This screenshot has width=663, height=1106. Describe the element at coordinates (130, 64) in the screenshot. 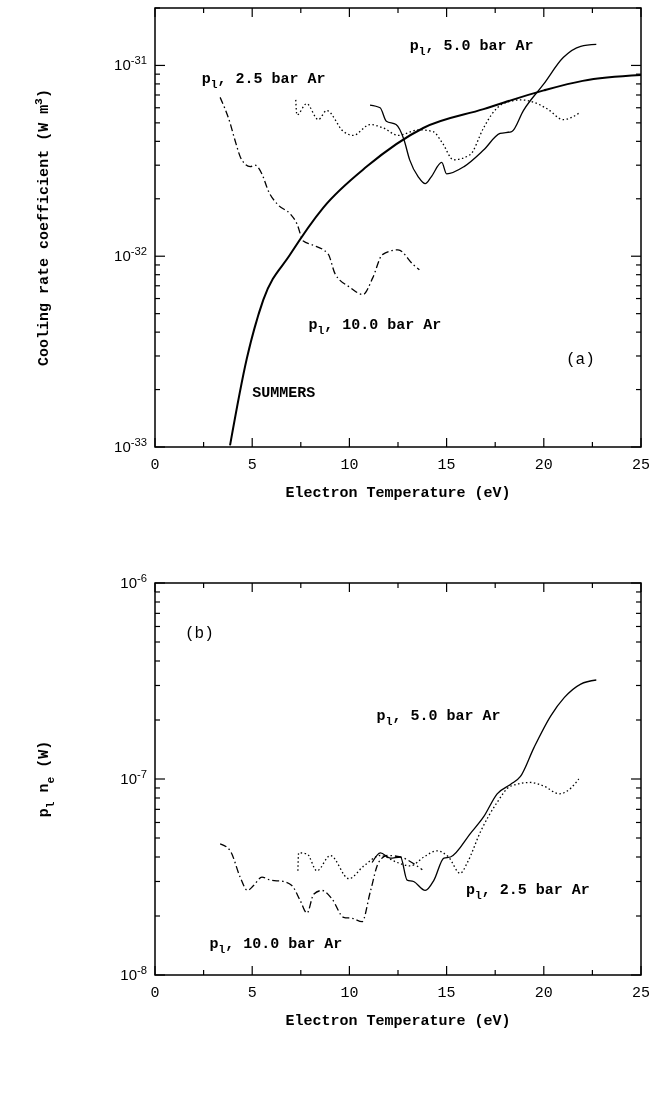

I see `y-tick-label: 10$^{-31}$` at that location.